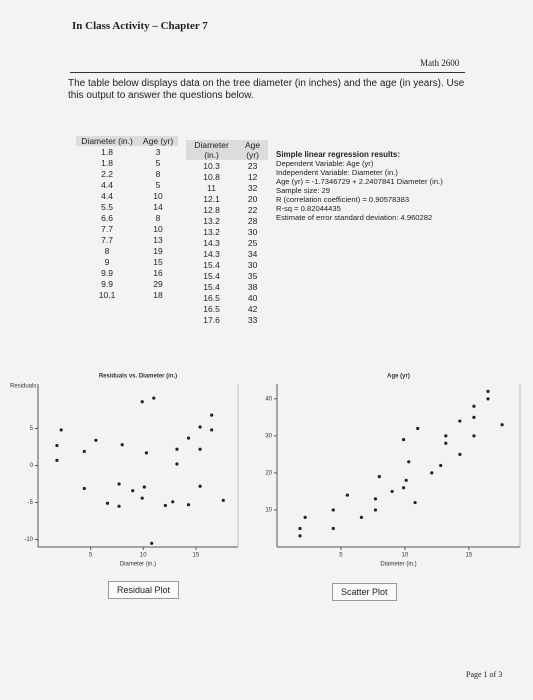  I want to click on data-row: 7.7 10, so click(127, 228).